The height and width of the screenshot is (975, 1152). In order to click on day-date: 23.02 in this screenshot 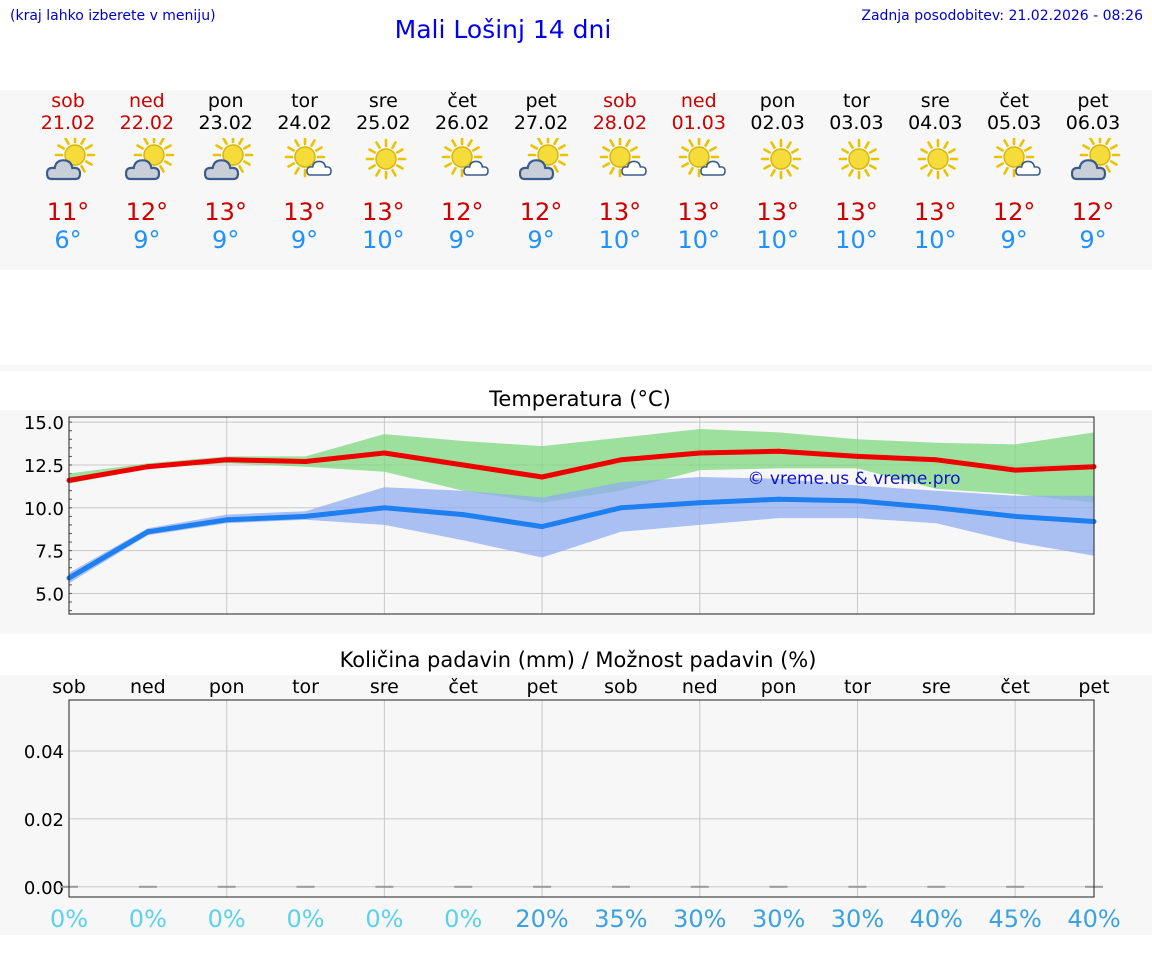, I will do `click(225, 123)`.